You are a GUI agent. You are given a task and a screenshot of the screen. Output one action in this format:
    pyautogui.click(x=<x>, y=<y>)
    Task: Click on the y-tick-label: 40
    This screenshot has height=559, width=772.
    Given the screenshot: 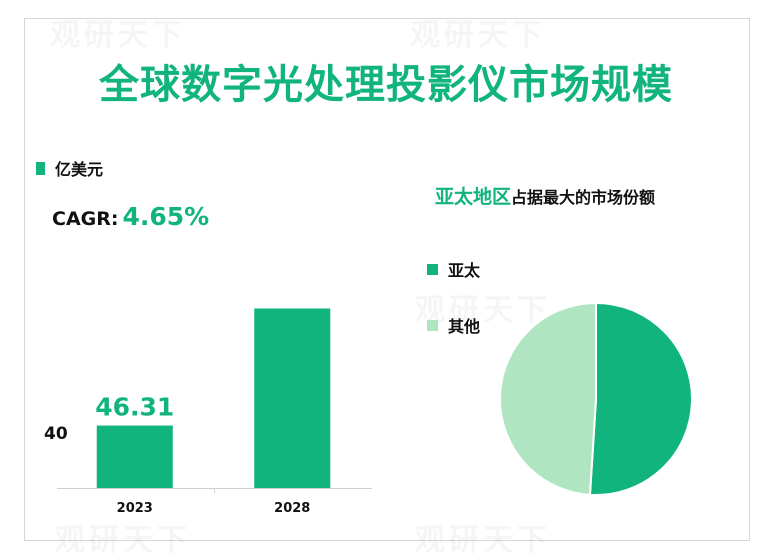 What is the action you would take?
    pyautogui.click(x=56, y=434)
    